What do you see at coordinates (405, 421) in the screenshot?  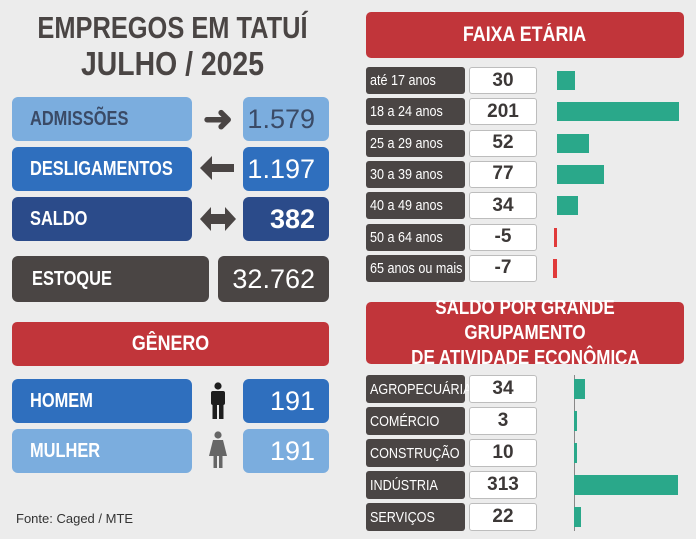 I see `category-label-text: COMÉRCIO` at bounding box center [405, 421].